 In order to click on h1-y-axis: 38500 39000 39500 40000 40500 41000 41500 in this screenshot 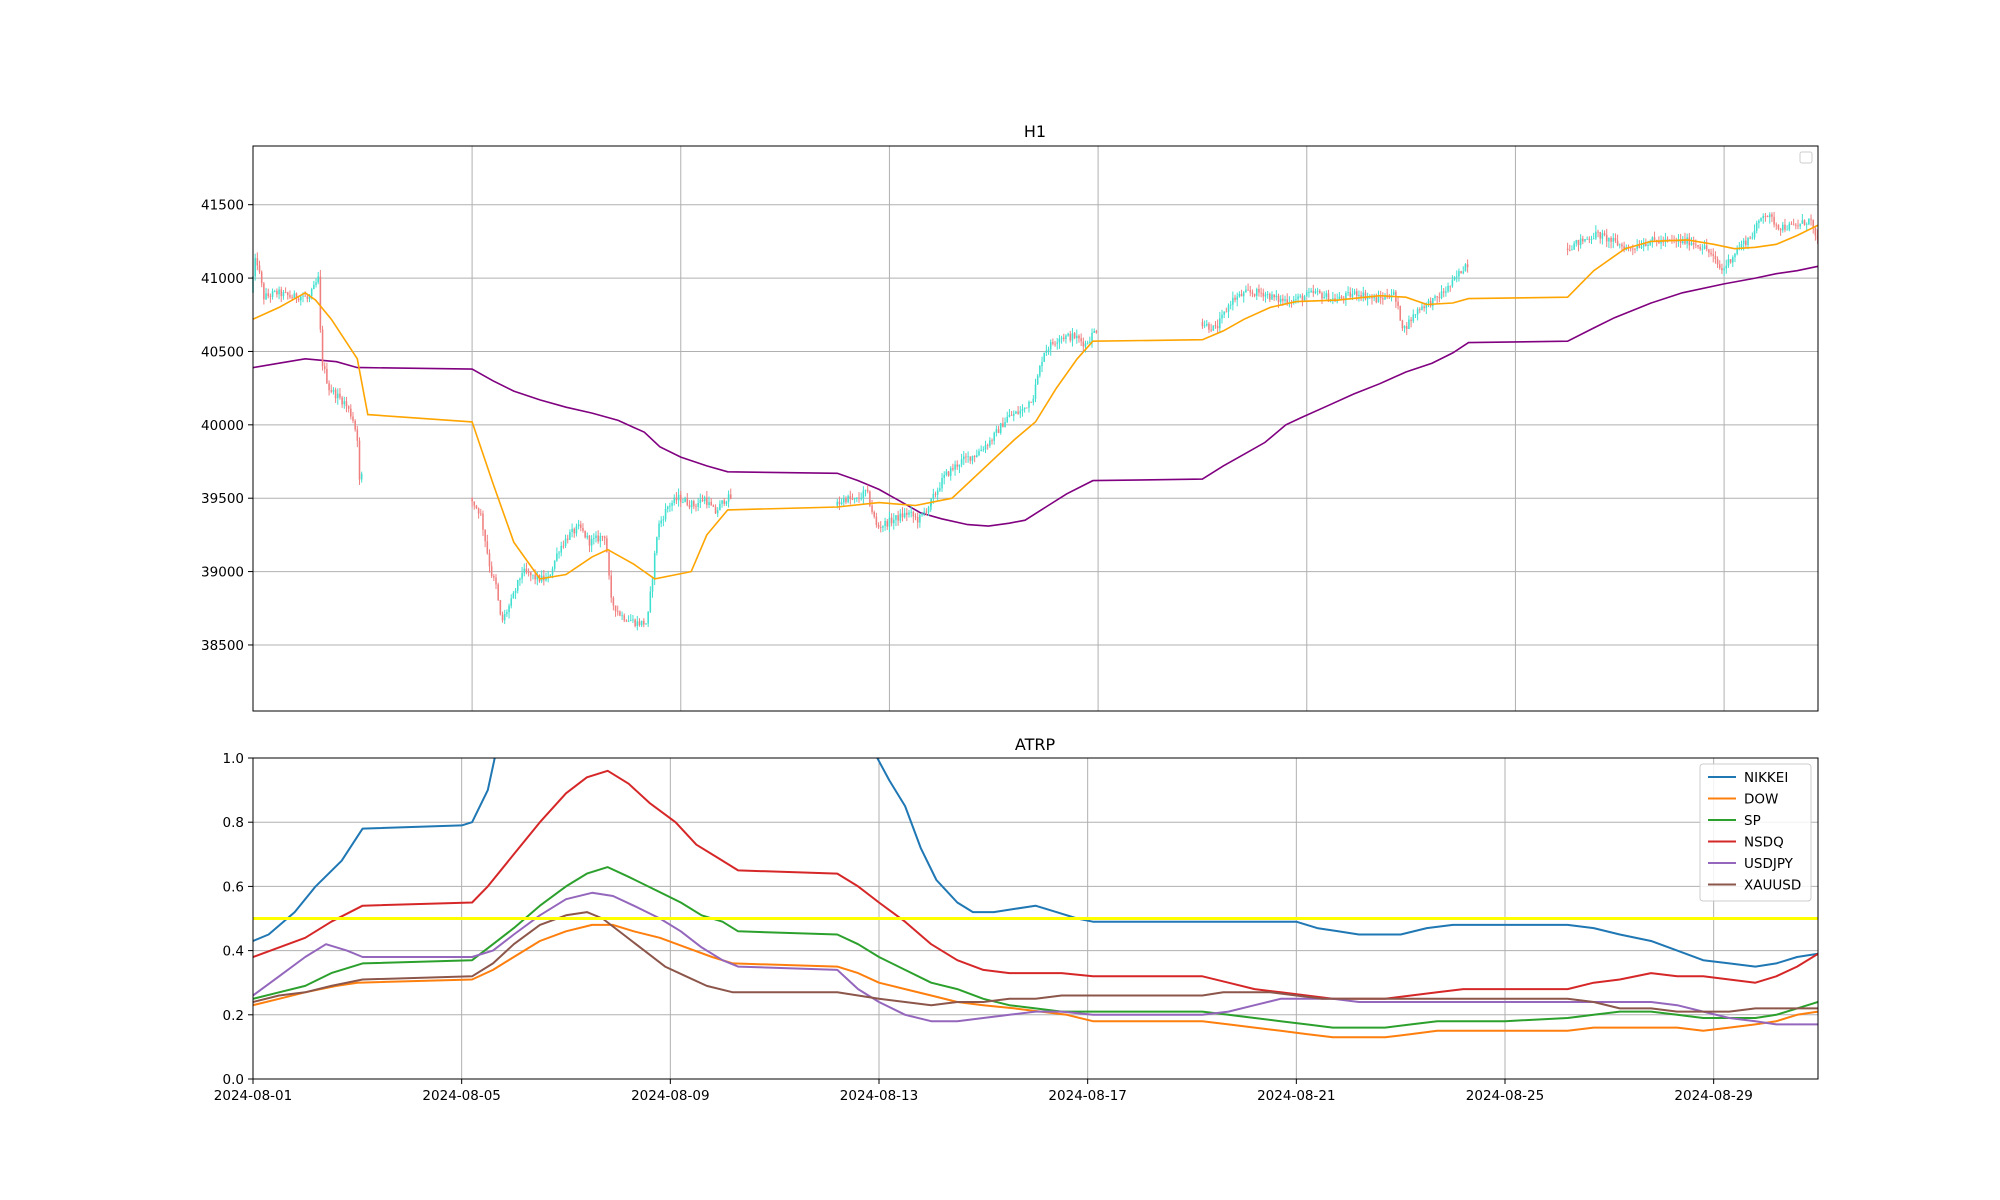, I will do `click(227, 426)`.